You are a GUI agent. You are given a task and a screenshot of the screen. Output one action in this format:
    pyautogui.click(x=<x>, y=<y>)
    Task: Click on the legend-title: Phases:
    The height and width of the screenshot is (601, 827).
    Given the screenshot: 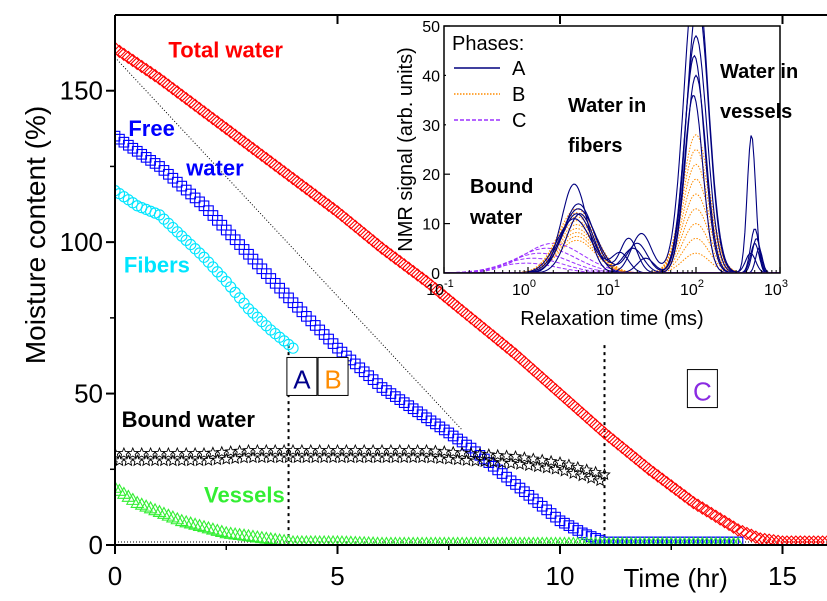 What is the action you would take?
    pyautogui.click(x=488, y=44)
    